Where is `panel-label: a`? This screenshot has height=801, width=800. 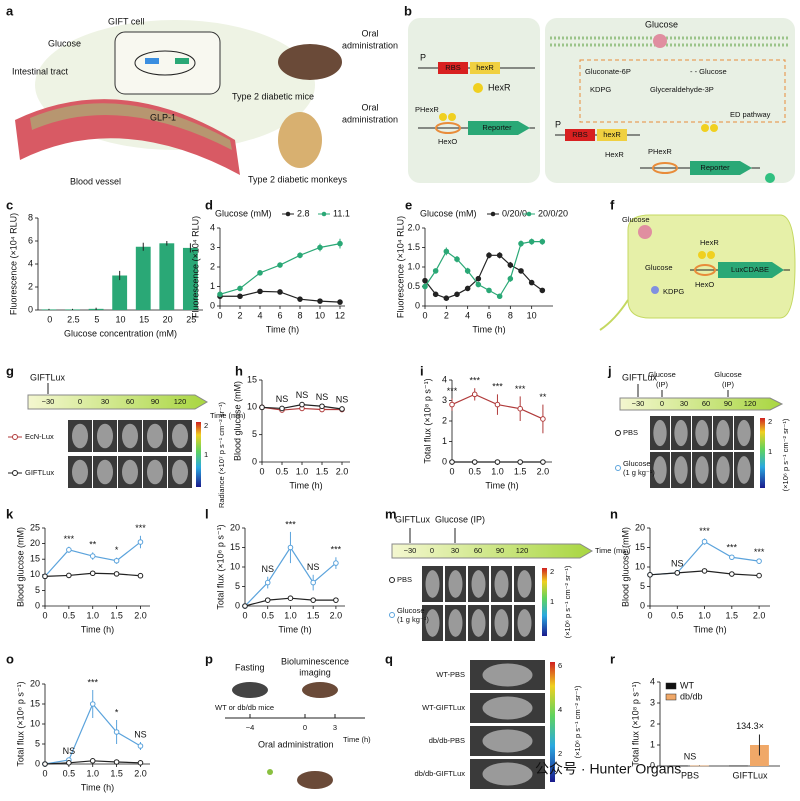
panel-label: a is located at coordinates (10, 10).